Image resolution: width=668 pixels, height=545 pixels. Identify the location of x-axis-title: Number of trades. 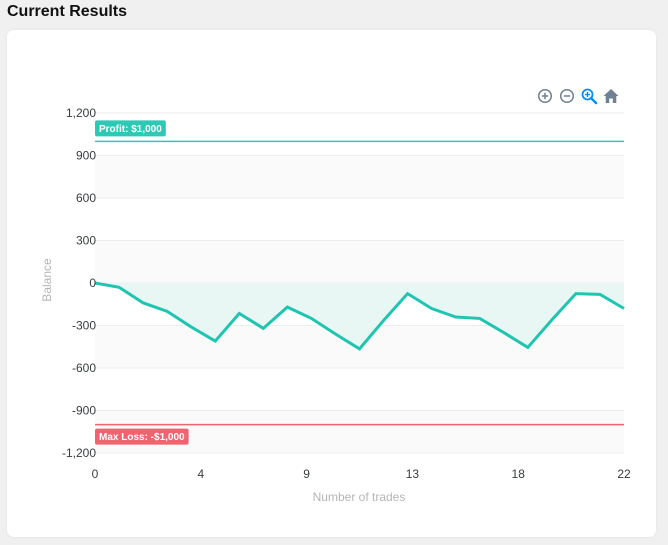
(359, 497).